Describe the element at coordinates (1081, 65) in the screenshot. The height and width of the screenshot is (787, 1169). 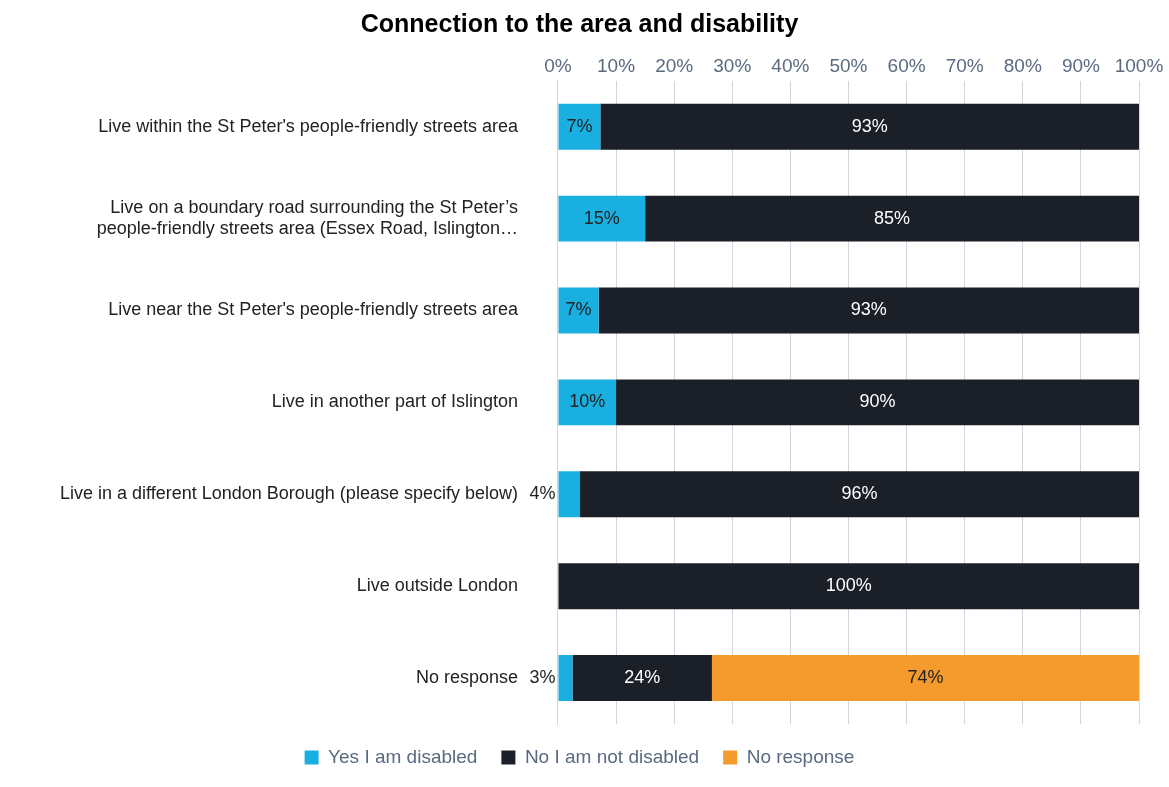
I see `x-tick-label: 90%` at that location.